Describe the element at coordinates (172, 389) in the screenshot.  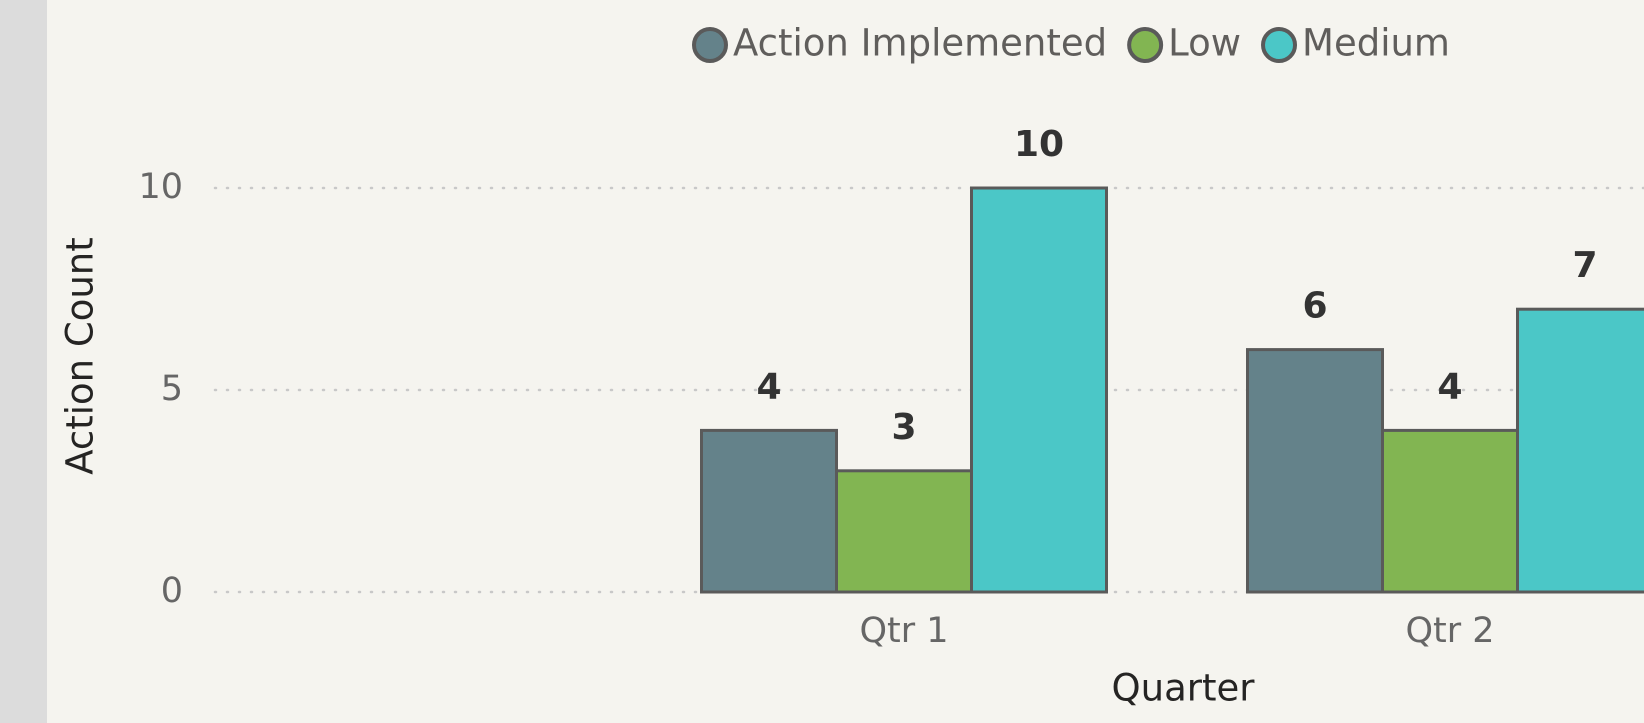
I see `y-tick-label: 5` at that location.